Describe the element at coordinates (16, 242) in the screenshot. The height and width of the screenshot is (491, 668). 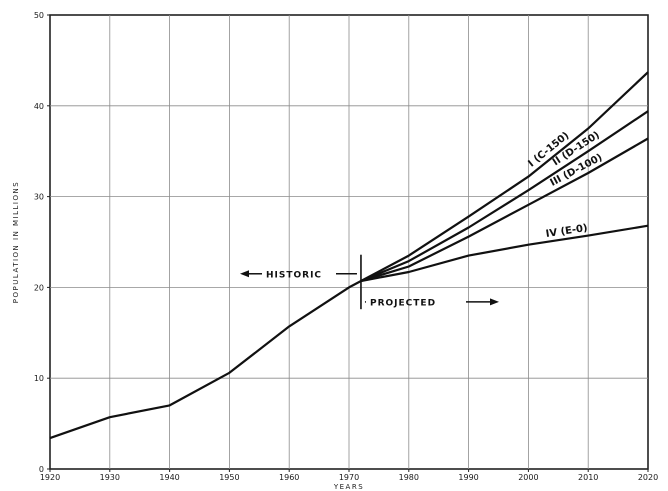
I see `y-axis-title: POPULATION IN MILLIONS` at that location.